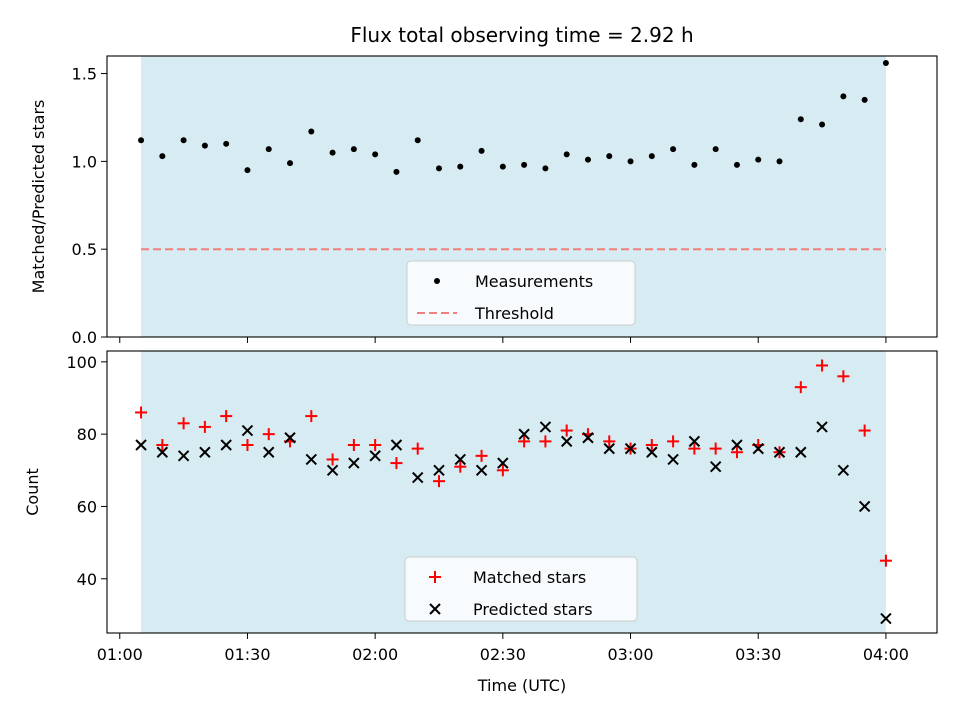 The width and height of the screenshot is (960, 720). What do you see at coordinates (32, 492) in the screenshot?
I see `bottom-y-axis-label: Count` at bounding box center [32, 492].